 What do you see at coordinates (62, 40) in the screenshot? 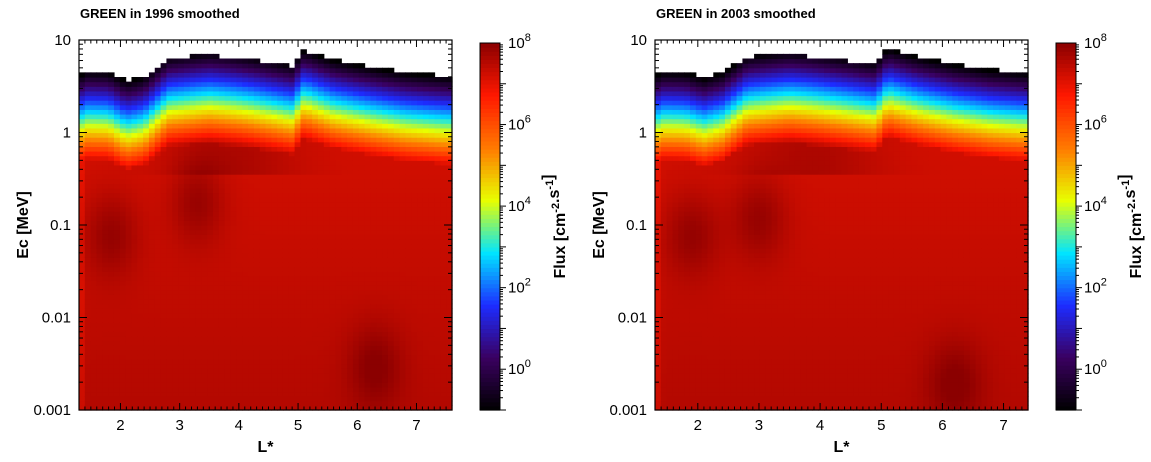
I see `y-tick-label: 10` at bounding box center [62, 40].